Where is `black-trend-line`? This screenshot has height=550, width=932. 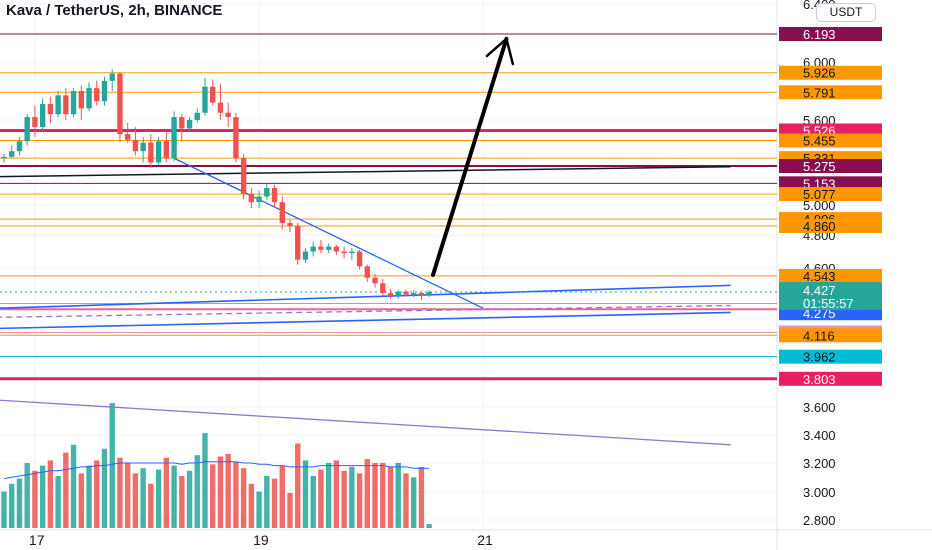 black-trend-line is located at coordinates (365, 172).